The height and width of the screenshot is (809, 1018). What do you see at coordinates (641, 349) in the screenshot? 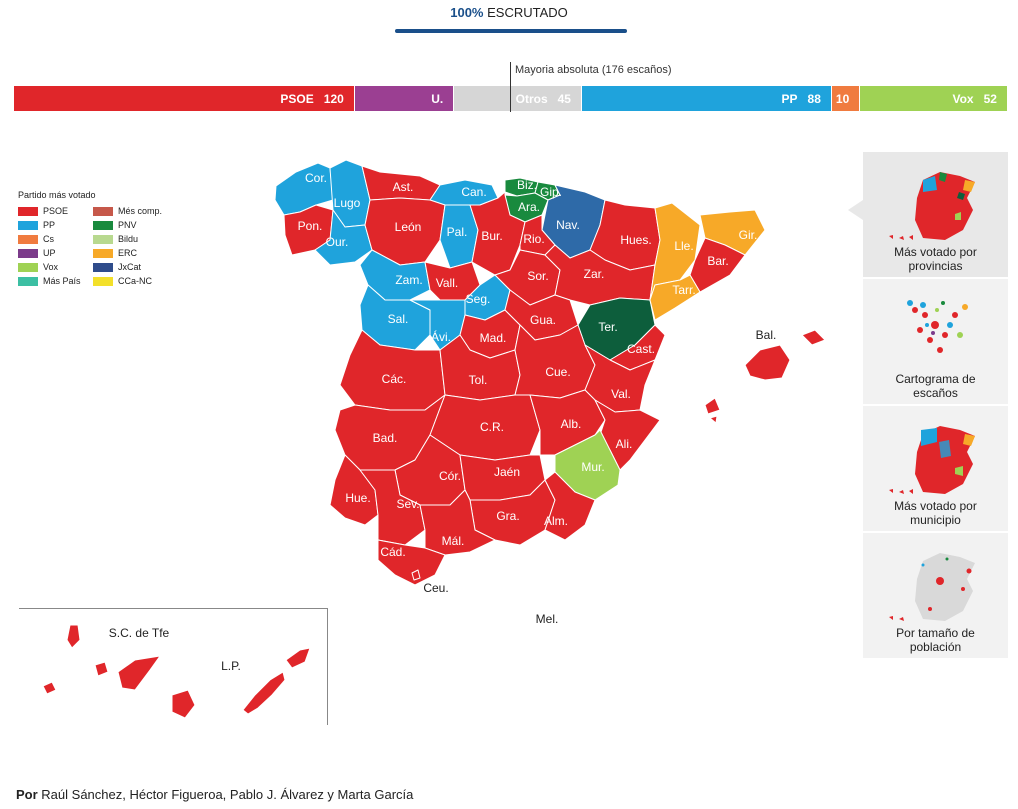
I see `label-cast: Cast.` at bounding box center [641, 349].